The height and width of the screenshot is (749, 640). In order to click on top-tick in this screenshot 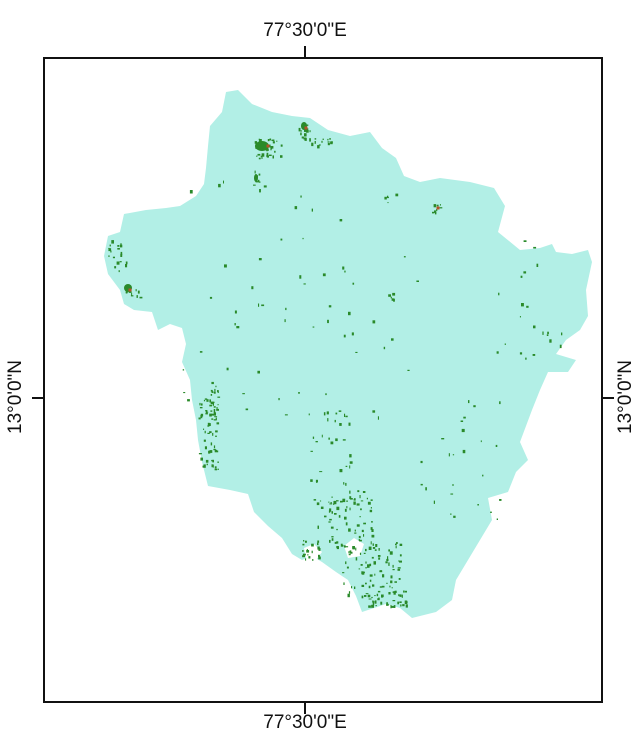, I will do `click(305, 52)`.